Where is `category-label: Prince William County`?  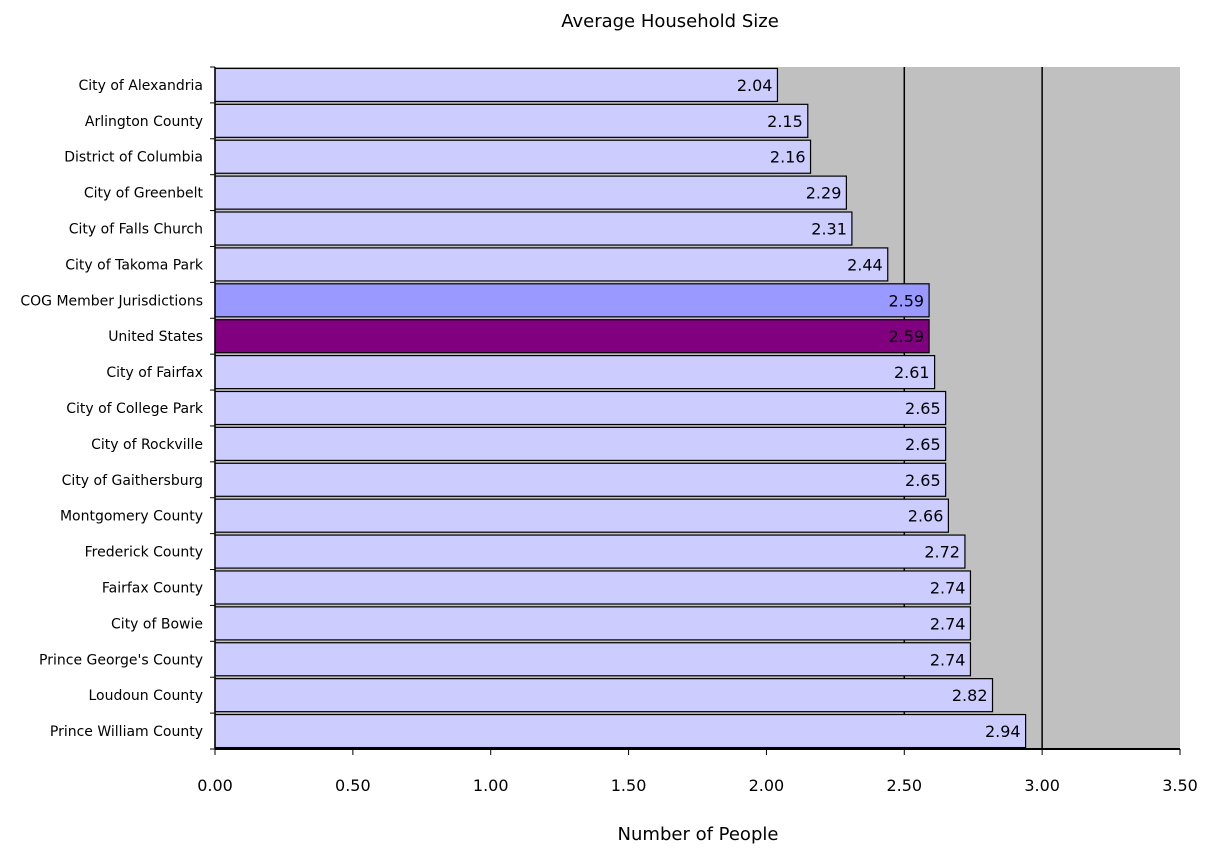
category-label: Prince William County is located at coordinates (126, 732).